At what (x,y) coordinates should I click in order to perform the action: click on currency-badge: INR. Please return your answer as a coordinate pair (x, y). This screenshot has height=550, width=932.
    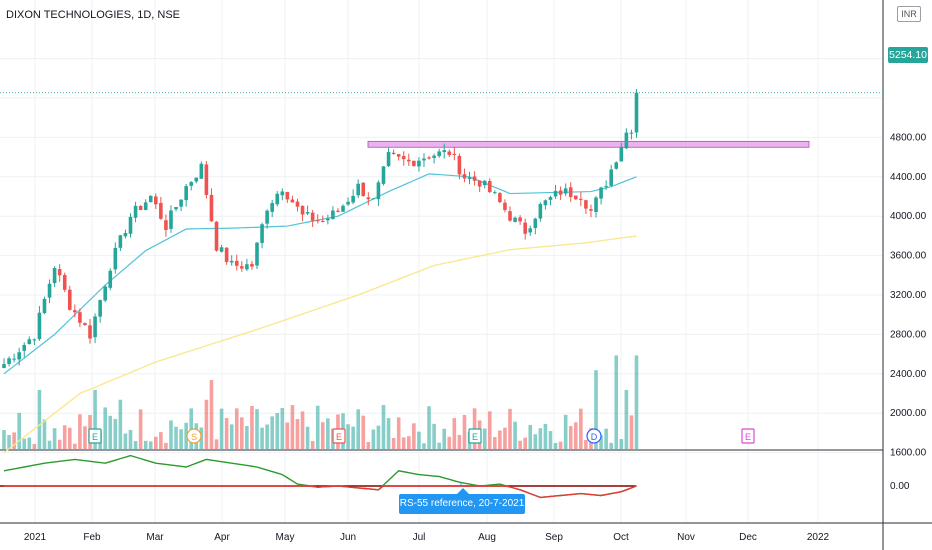
    Looking at the image, I should click on (909, 14).